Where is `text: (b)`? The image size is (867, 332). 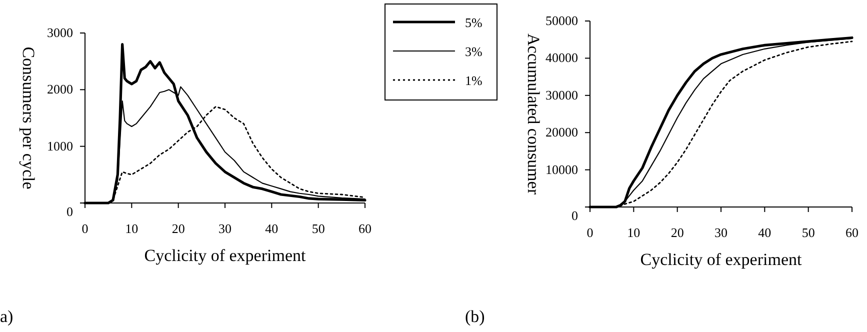
text: (b) is located at coordinates (475, 316).